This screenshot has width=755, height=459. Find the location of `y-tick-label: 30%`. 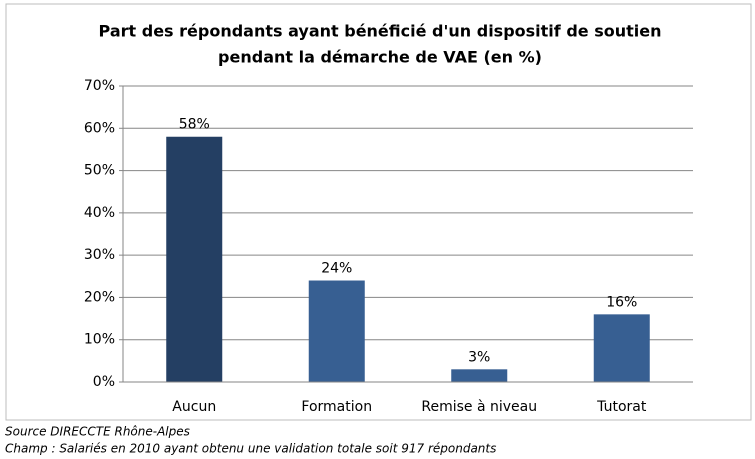

y-tick-label: 30% is located at coordinates (99, 255).